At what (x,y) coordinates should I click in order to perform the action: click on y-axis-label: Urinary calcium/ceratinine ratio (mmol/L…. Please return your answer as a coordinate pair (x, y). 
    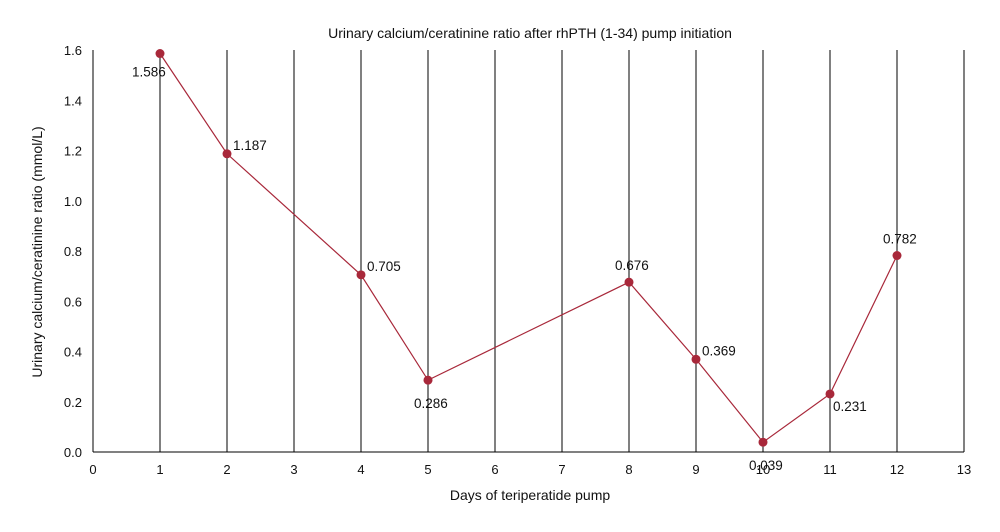
    Looking at the image, I should click on (37, 251).